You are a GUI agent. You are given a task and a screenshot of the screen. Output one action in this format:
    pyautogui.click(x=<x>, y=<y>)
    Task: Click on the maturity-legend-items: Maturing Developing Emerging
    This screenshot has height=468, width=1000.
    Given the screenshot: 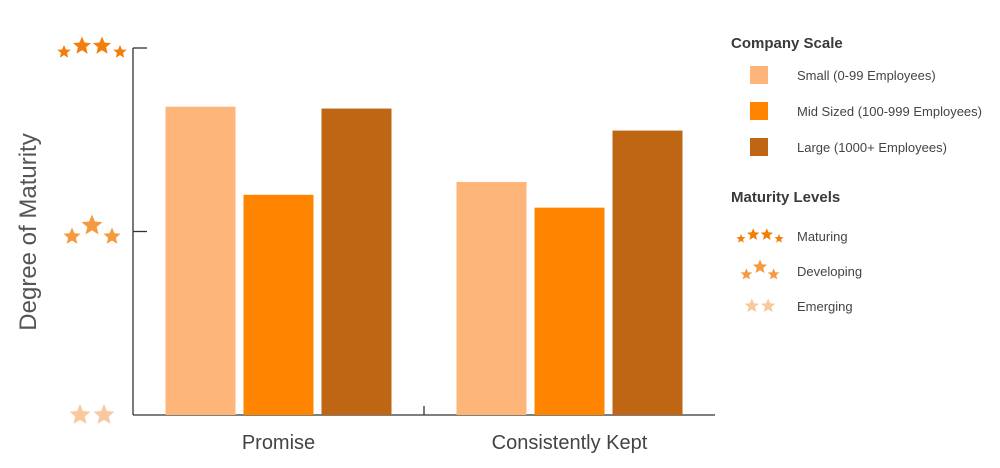 What is the action you would take?
    pyautogui.click(x=799, y=271)
    